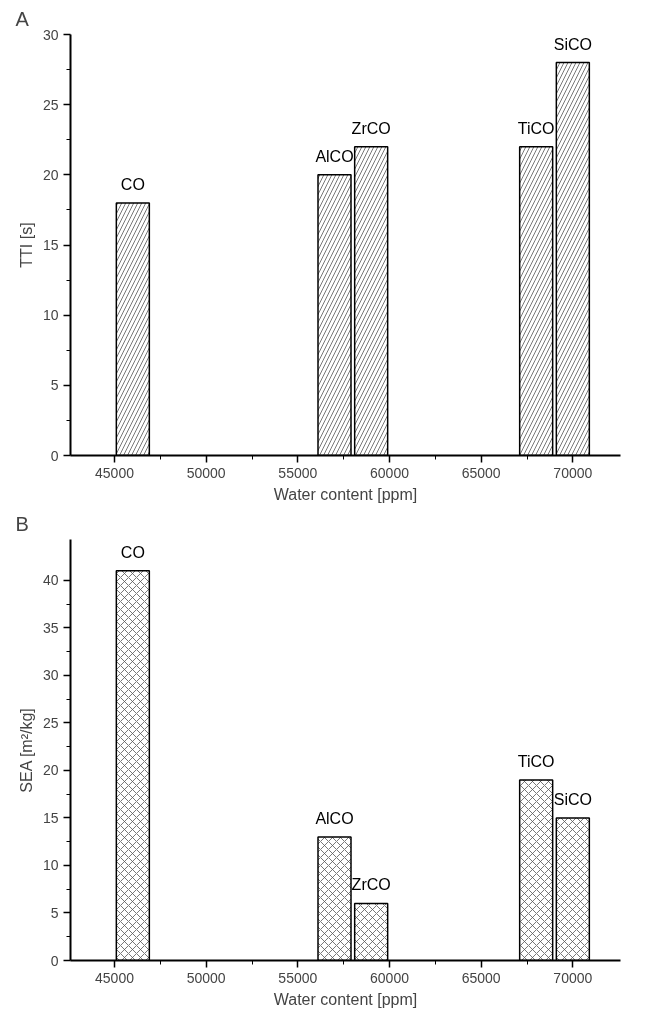 Image resolution: width=646 pixels, height=1023 pixels. What do you see at coordinates (26, 750) in the screenshot?
I see `y-axis-title: SEA [m²/kg]` at bounding box center [26, 750].